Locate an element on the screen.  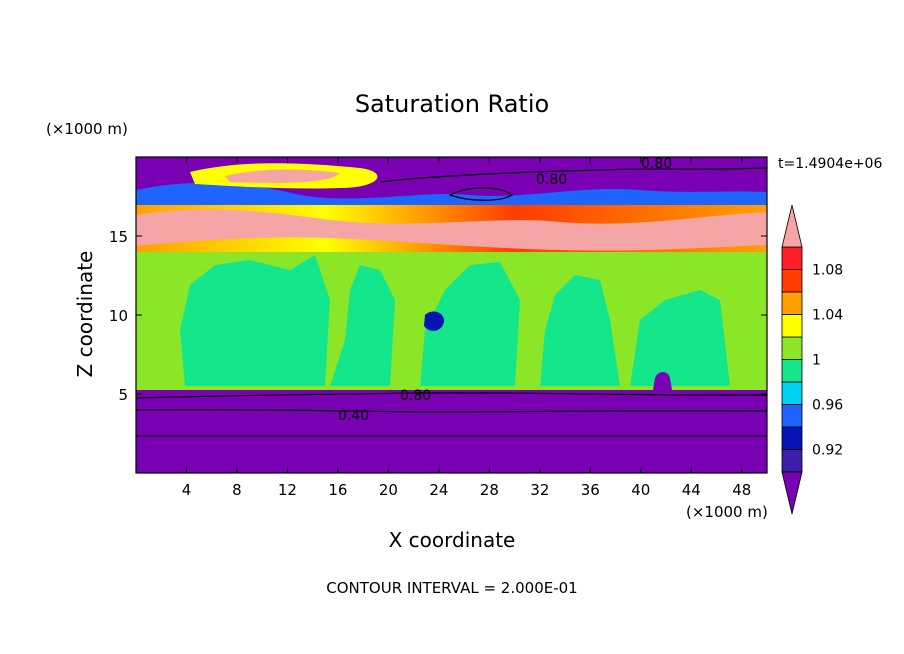
y-axis-label: Z coordinate is located at coordinates (85, 314).